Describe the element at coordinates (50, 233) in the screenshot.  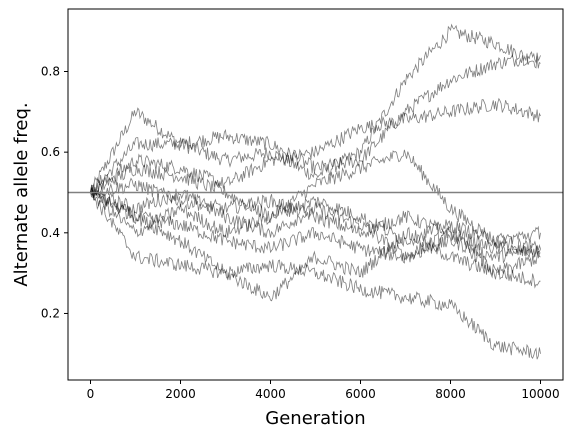
I see `y-tick-label: 0.4` at that location.